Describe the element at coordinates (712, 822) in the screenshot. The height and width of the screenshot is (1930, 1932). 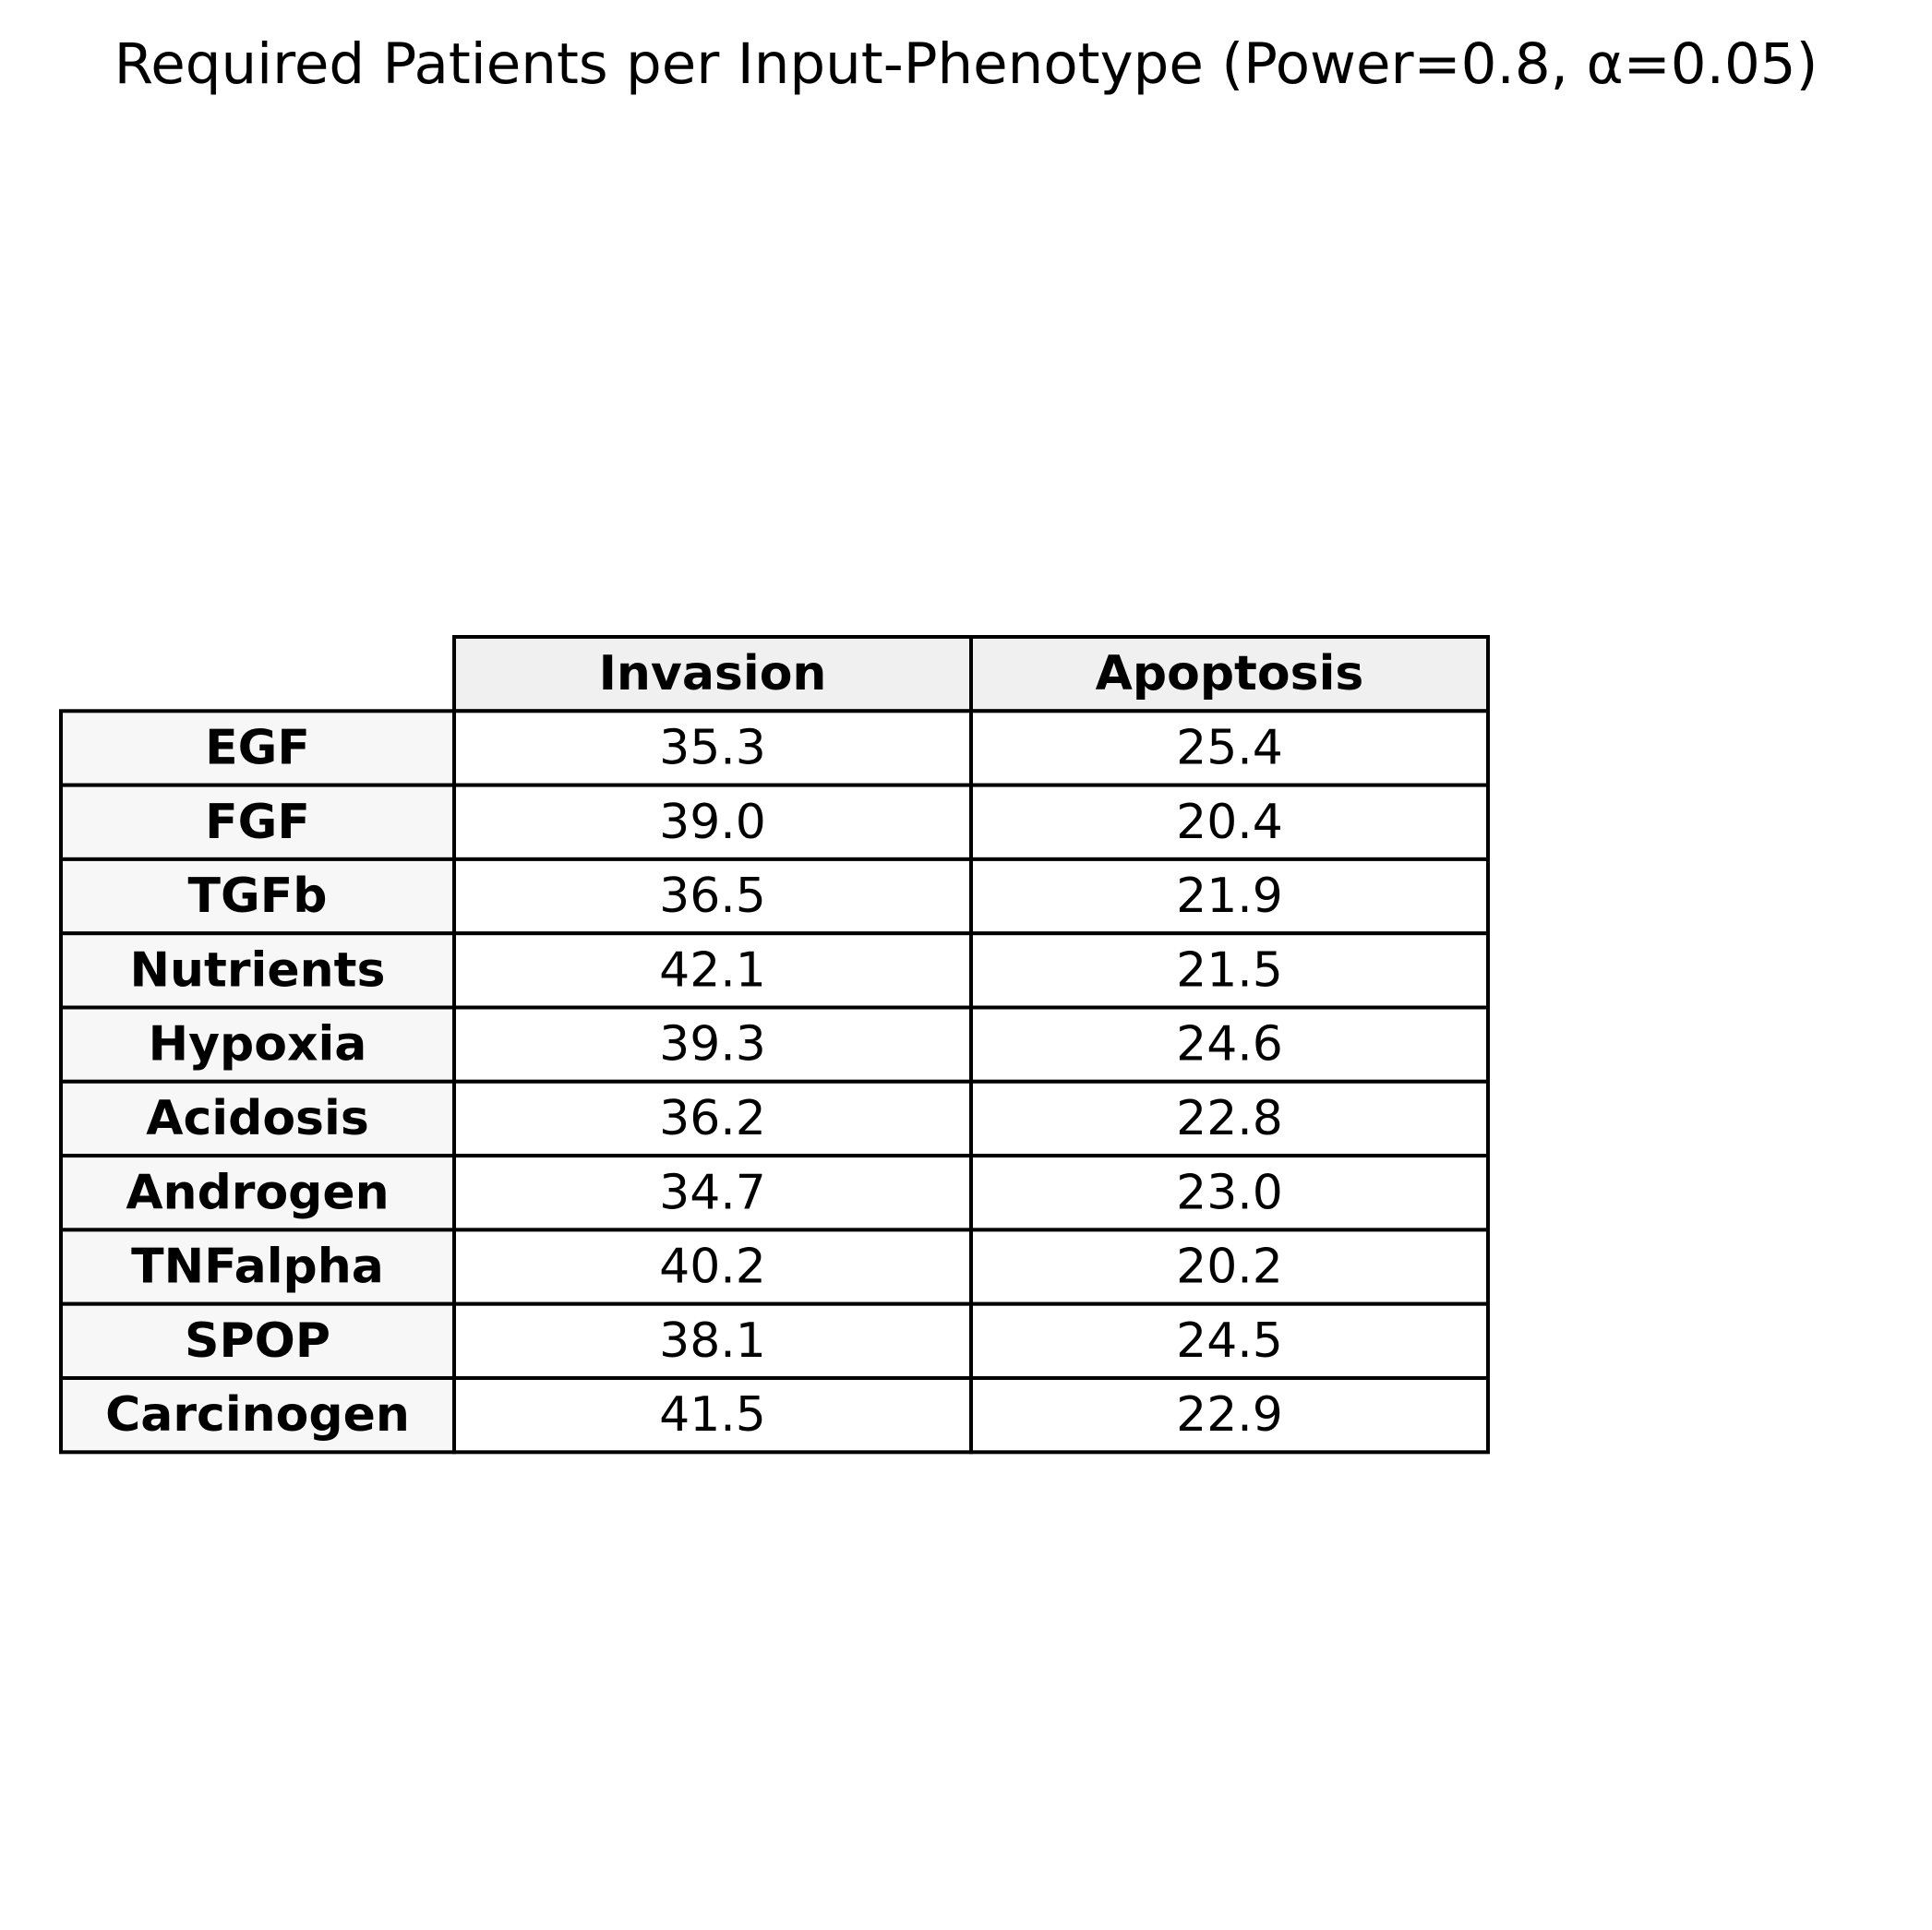
I see `table-value: 39.0` at that location.